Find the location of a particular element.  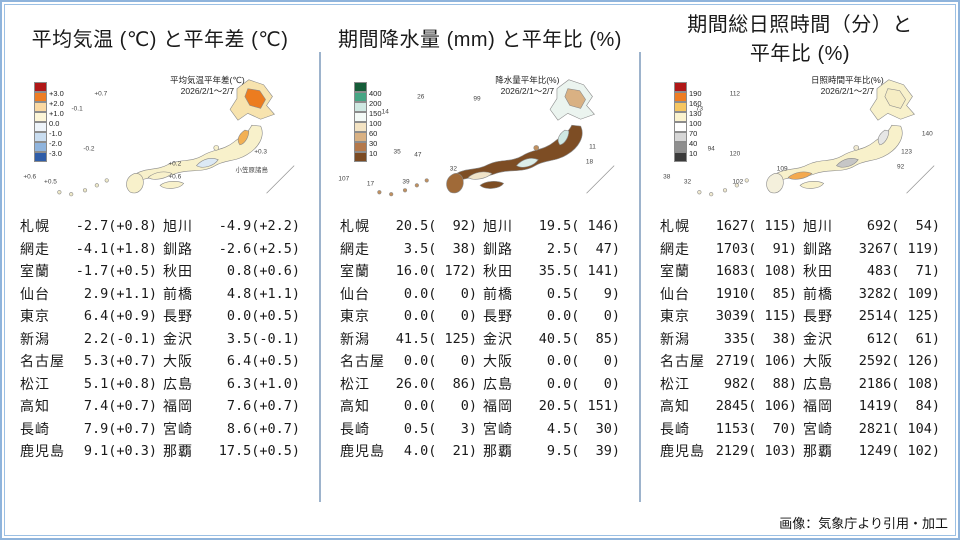

station-value: 9.5( 39) is located at coordinates (579, 451).